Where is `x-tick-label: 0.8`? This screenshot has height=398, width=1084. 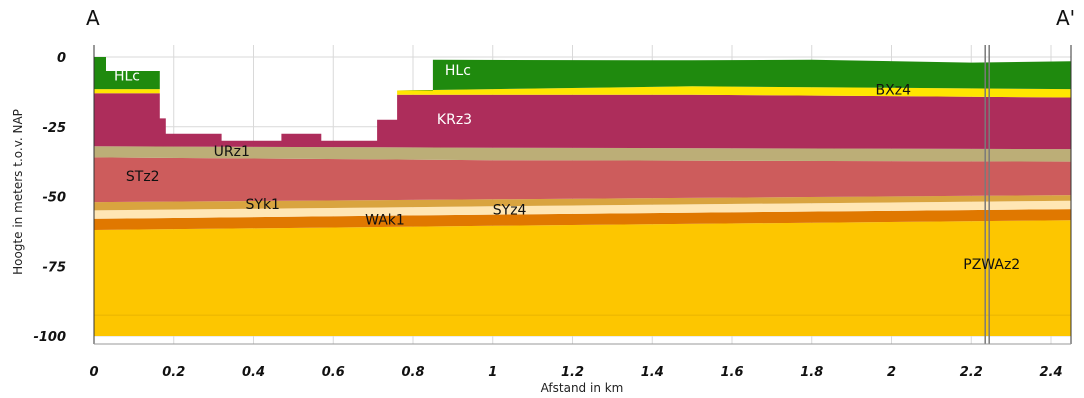
x-tick-label: 0.8 is located at coordinates (412, 372).